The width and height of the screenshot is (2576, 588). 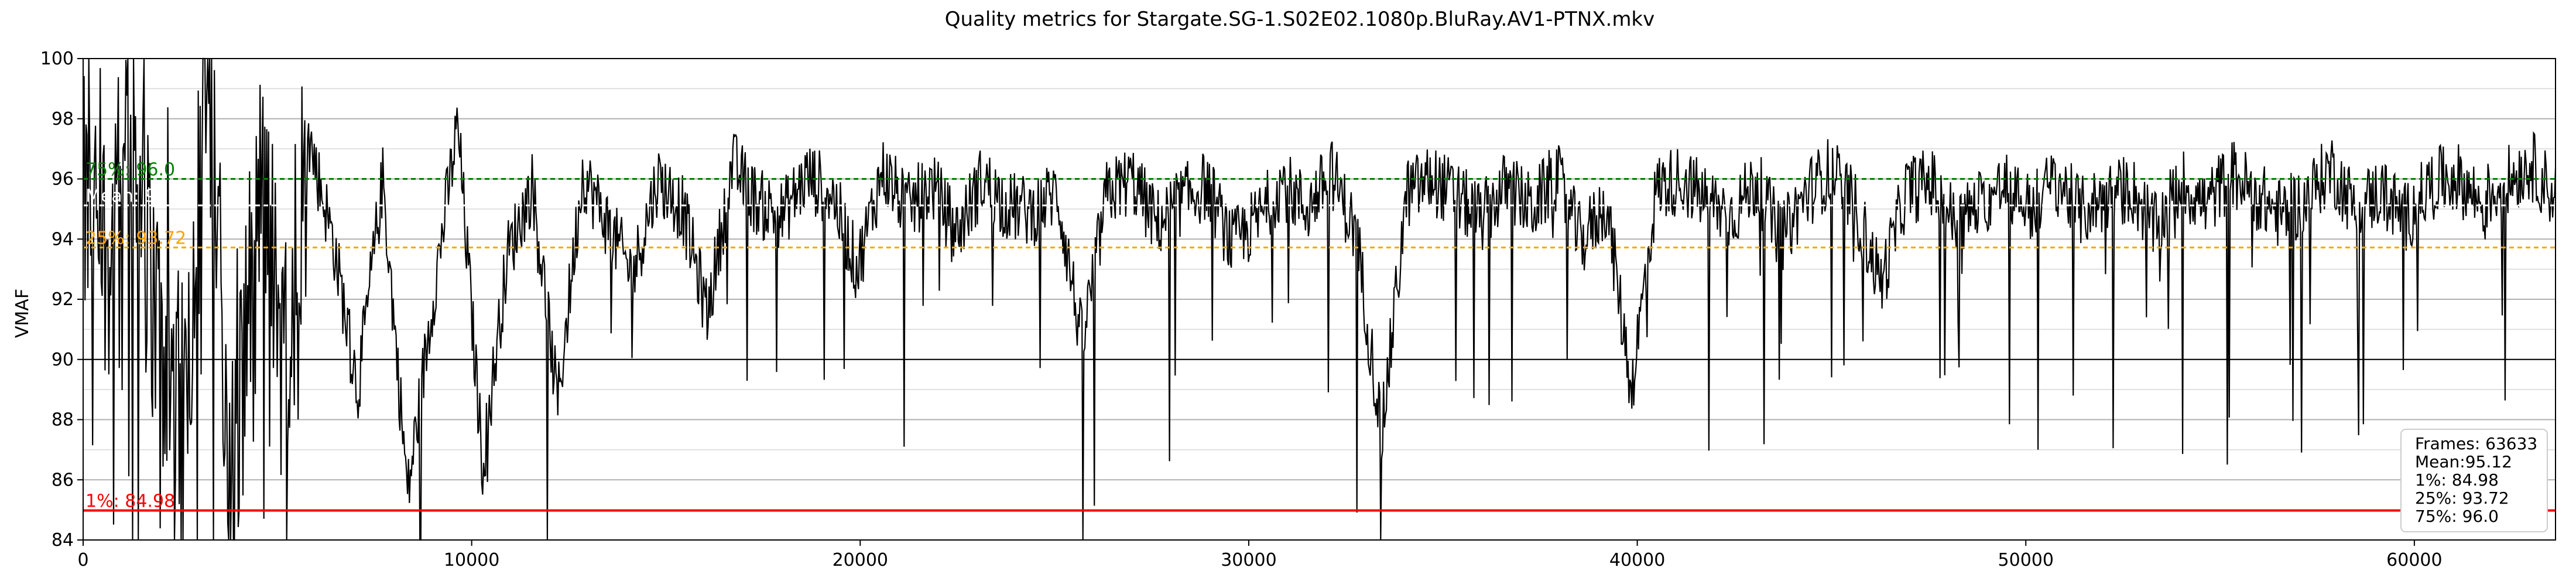 What do you see at coordinates (82, 560) in the screenshot?
I see `x-tick-label: 0` at bounding box center [82, 560].